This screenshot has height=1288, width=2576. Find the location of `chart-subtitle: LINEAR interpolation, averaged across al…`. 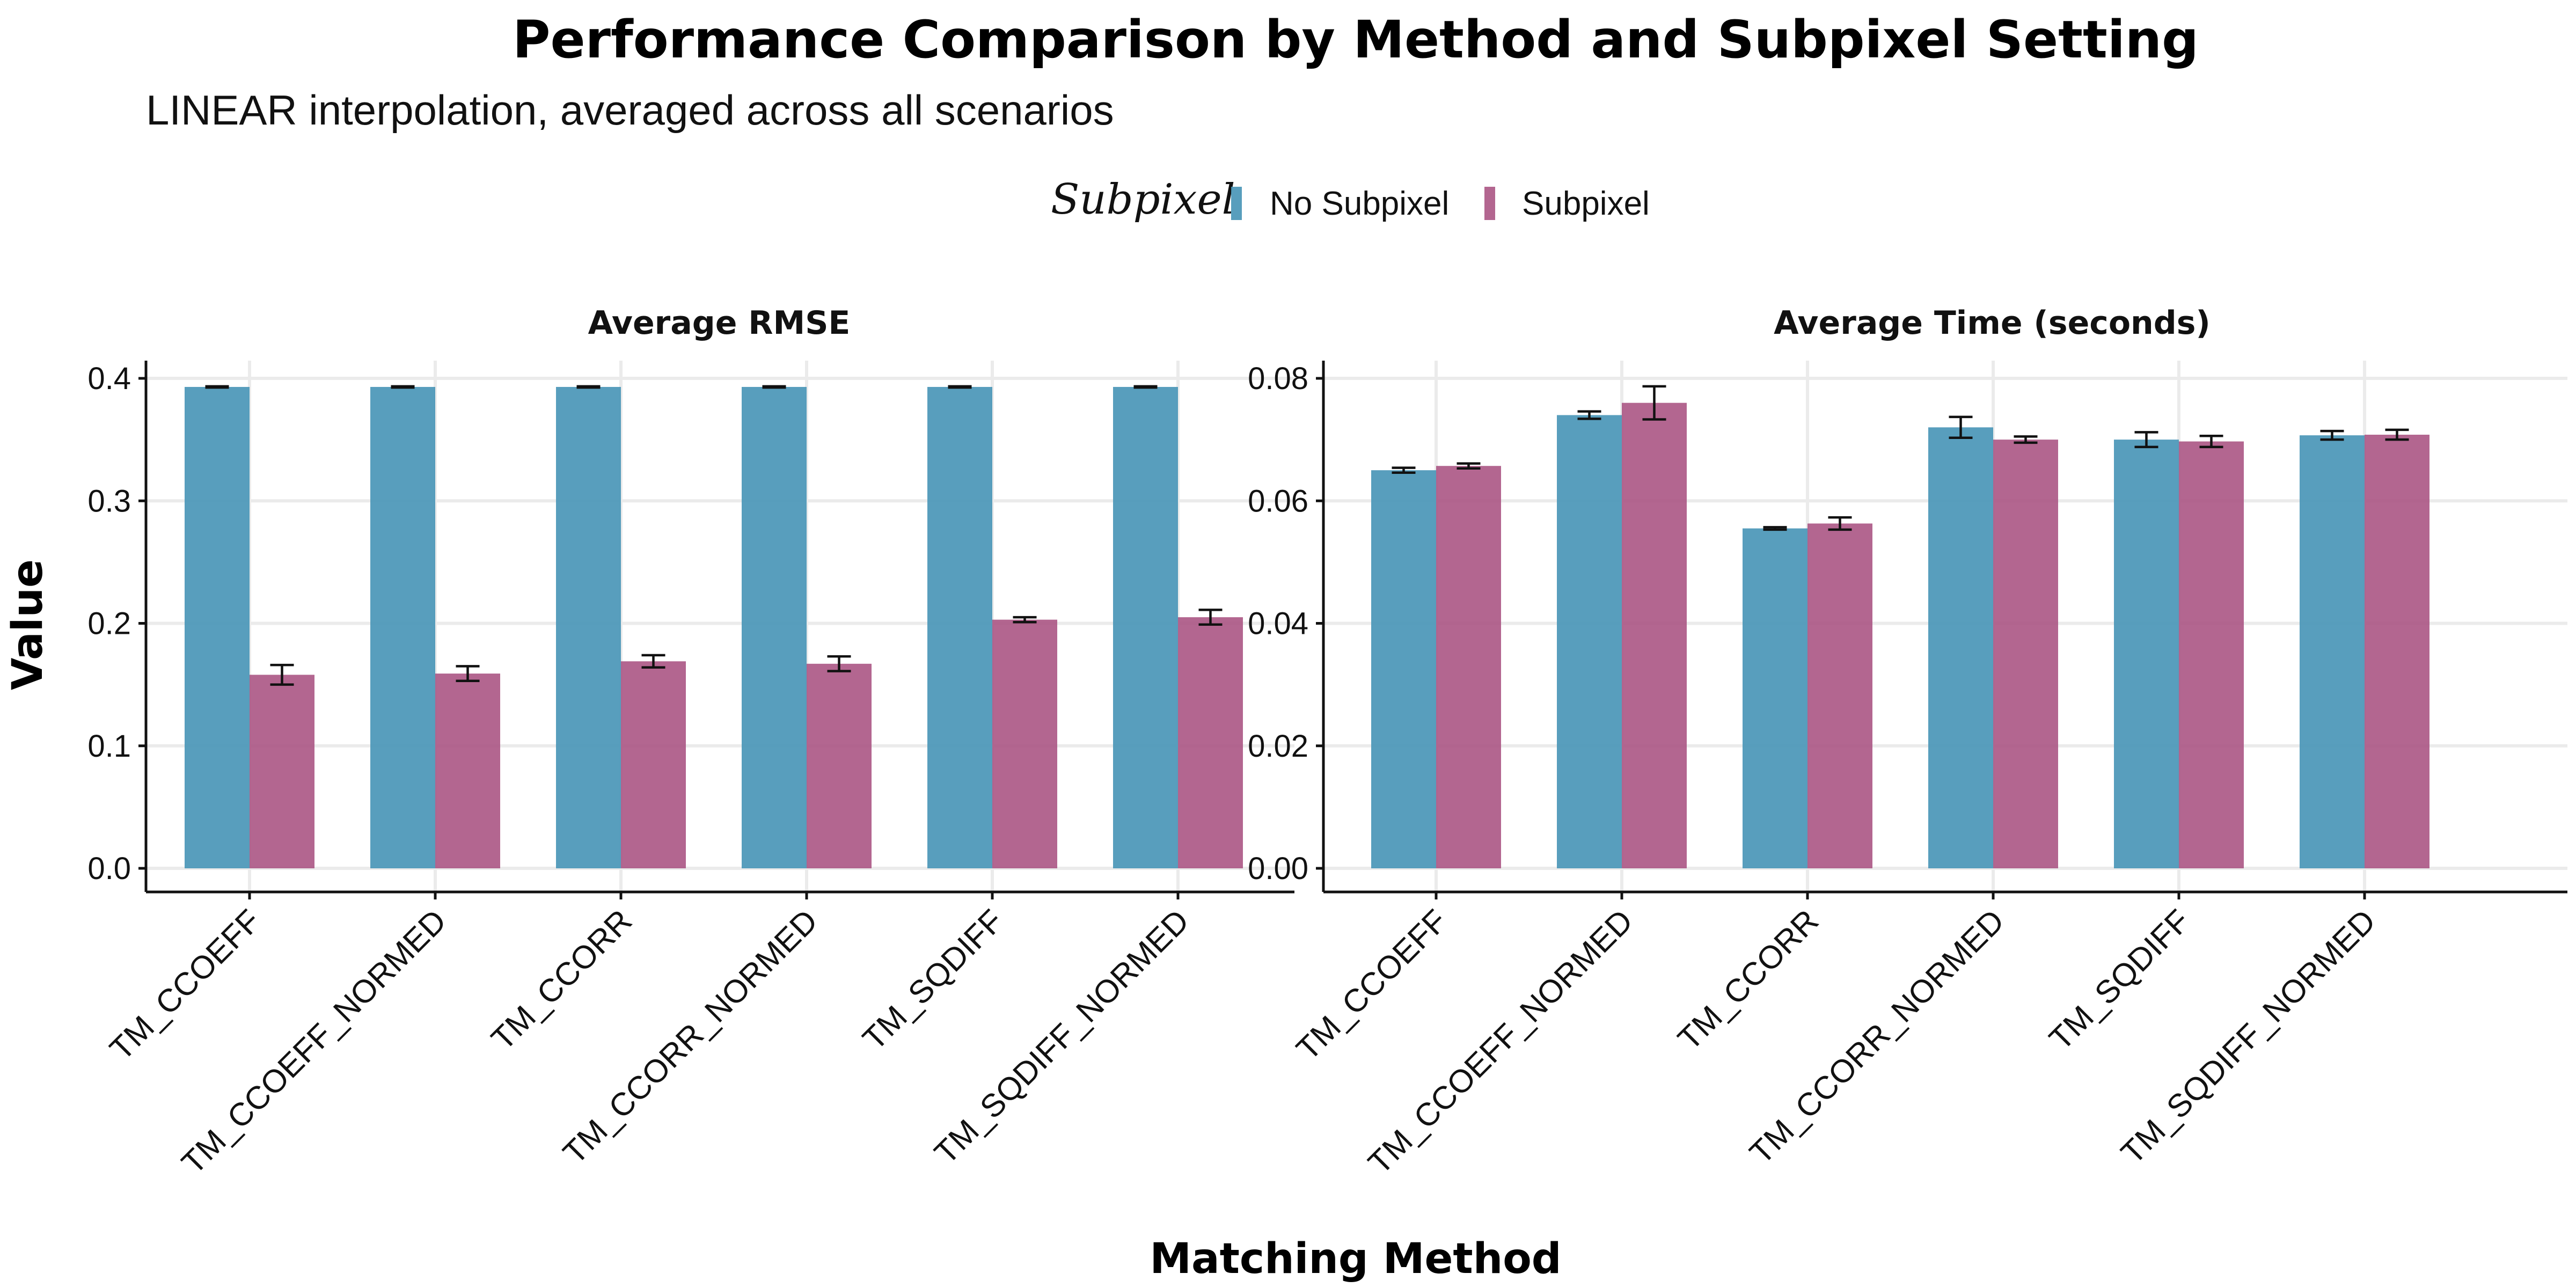

chart-subtitle: LINEAR interpolation, averaged across al… is located at coordinates (630, 110).